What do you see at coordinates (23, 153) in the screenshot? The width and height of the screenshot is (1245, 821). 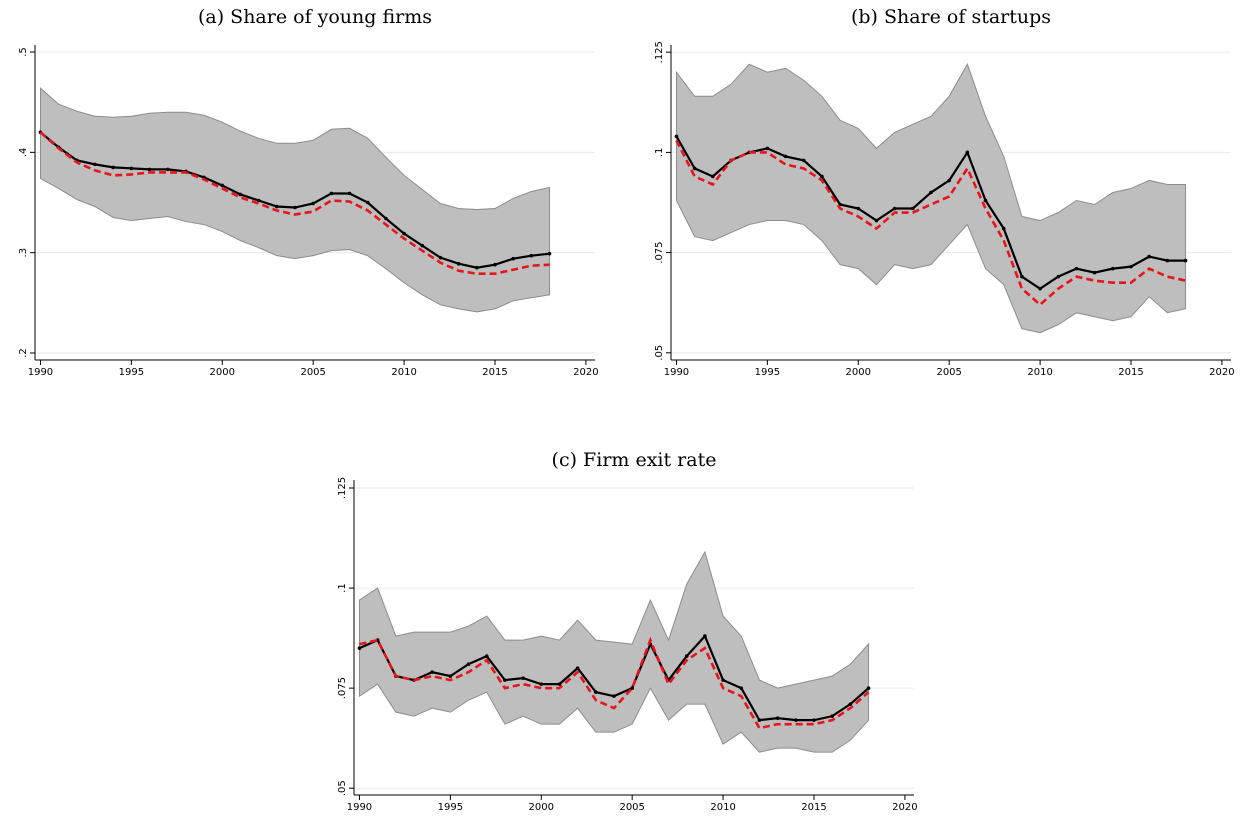 I see `y-tick-label: .4` at bounding box center [23, 153].